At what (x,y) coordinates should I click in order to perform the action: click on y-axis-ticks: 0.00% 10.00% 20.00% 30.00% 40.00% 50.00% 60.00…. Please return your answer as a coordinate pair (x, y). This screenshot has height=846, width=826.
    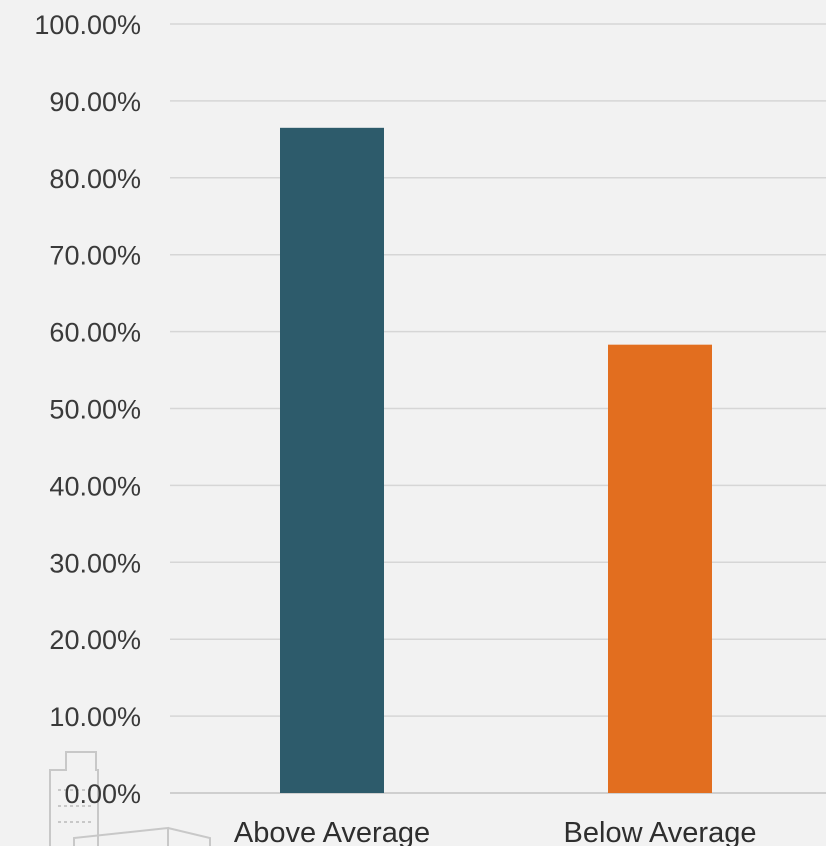
    Looking at the image, I should click on (87, 409).